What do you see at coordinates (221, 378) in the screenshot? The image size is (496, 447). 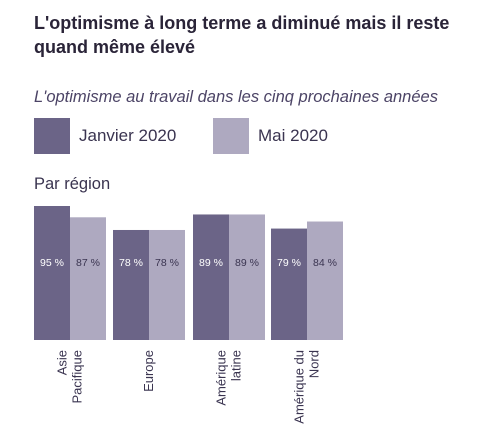 I see `category-label: Amérique` at bounding box center [221, 378].